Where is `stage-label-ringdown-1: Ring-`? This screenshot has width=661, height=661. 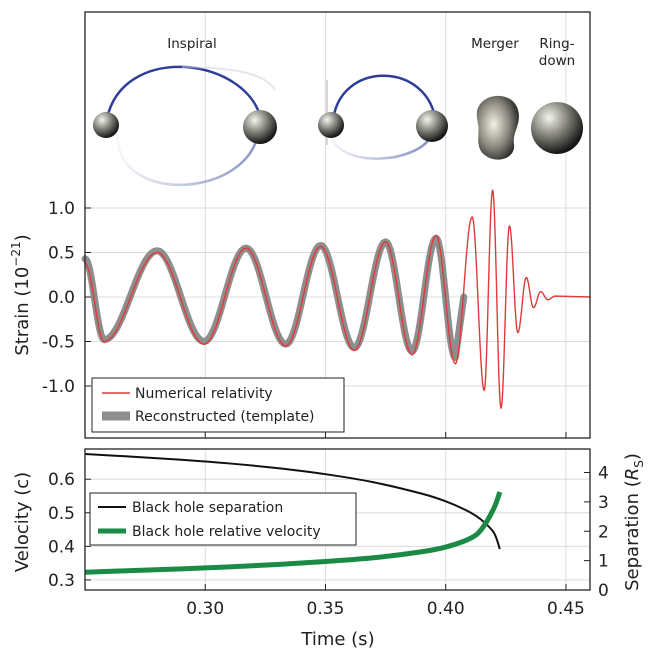 stage-label-ringdown-1: Ring- is located at coordinates (556, 44).